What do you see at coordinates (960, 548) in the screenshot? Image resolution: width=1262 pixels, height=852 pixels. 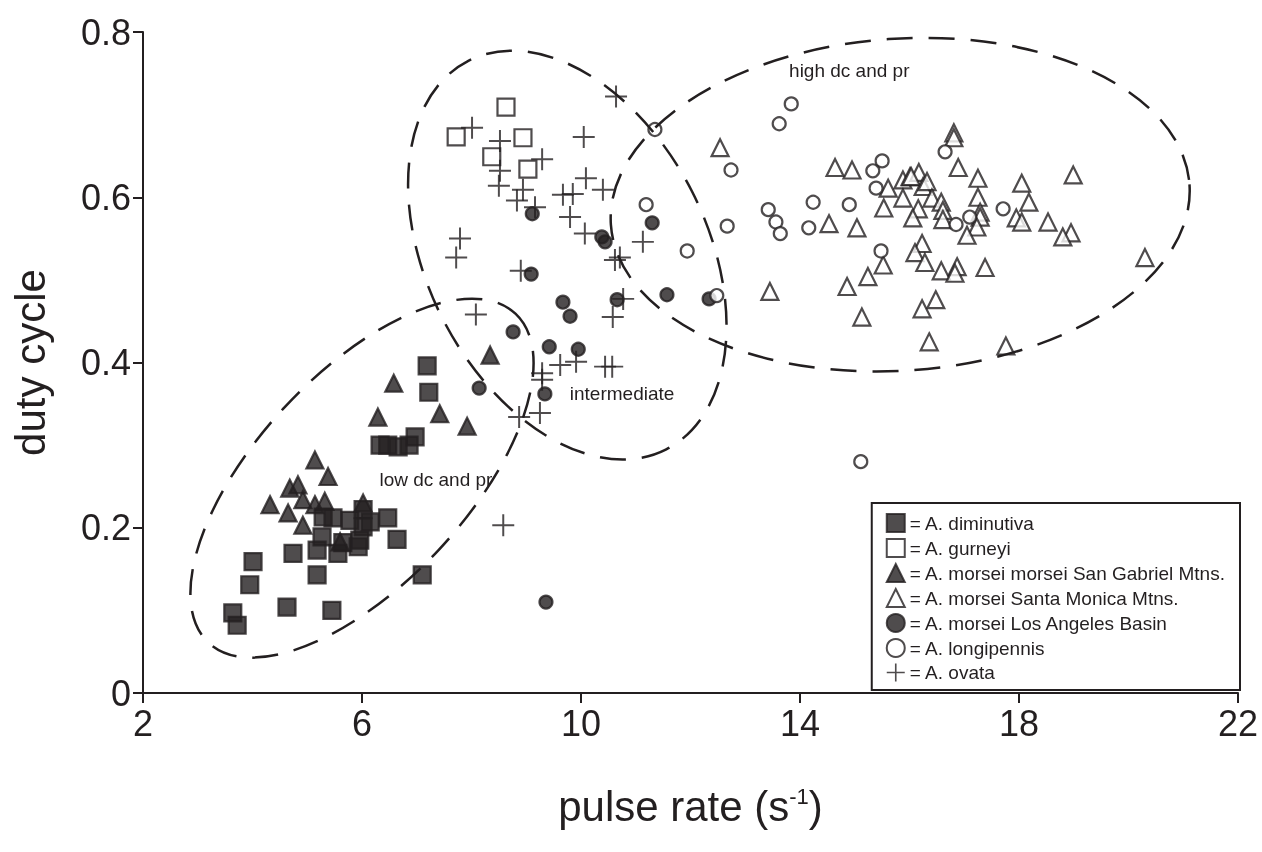 I see `legend-label: = A. gurneyi` at bounding box center [960, 548].